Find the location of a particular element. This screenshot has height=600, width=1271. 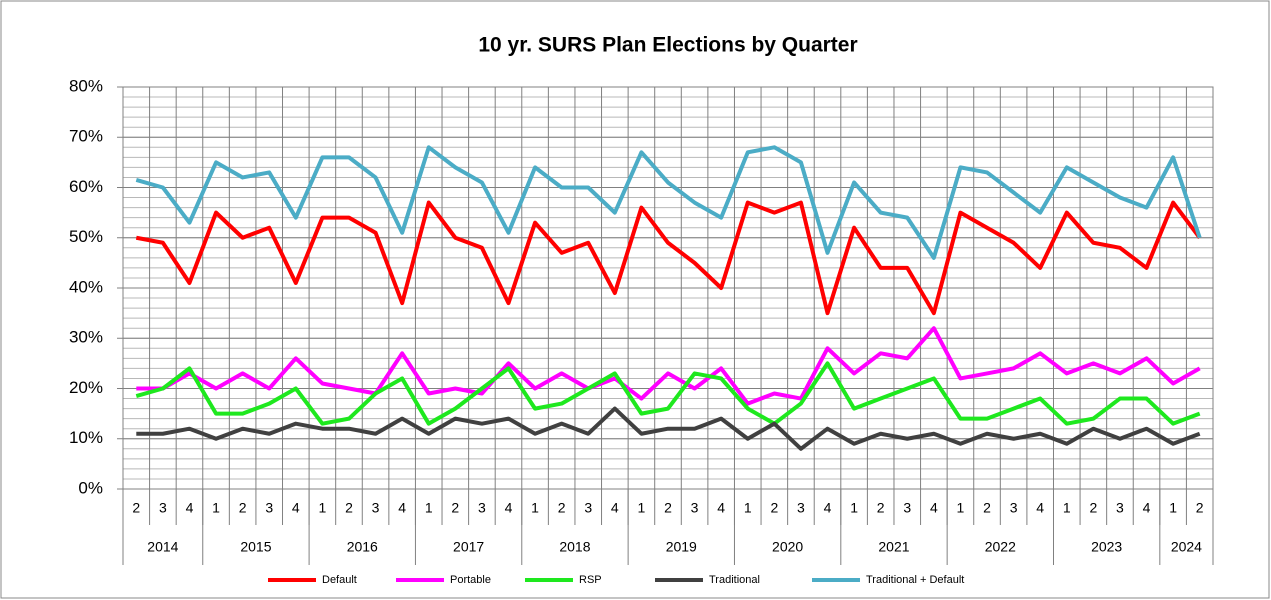

y-tick-label: 0% is located at coordinates (90, 487).